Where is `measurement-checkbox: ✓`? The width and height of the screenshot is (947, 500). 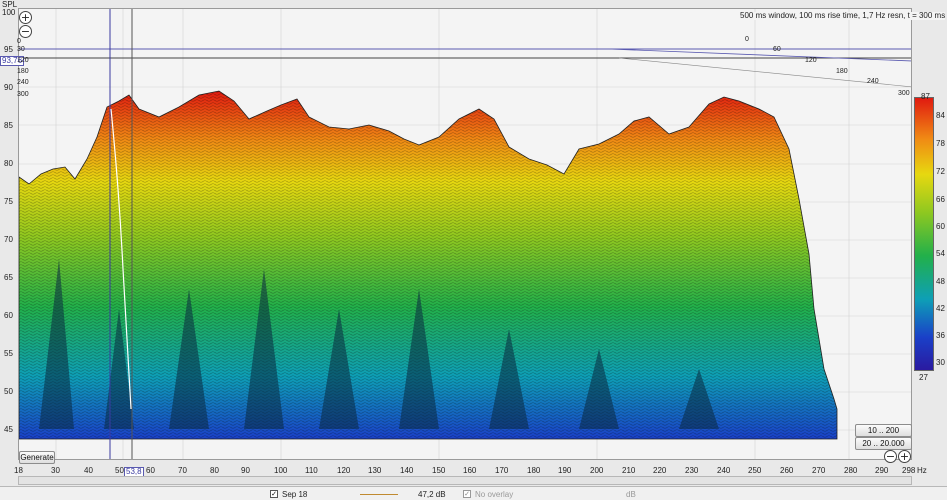 measurement-checkbox: ✓ is located at coordinates (274, 494).